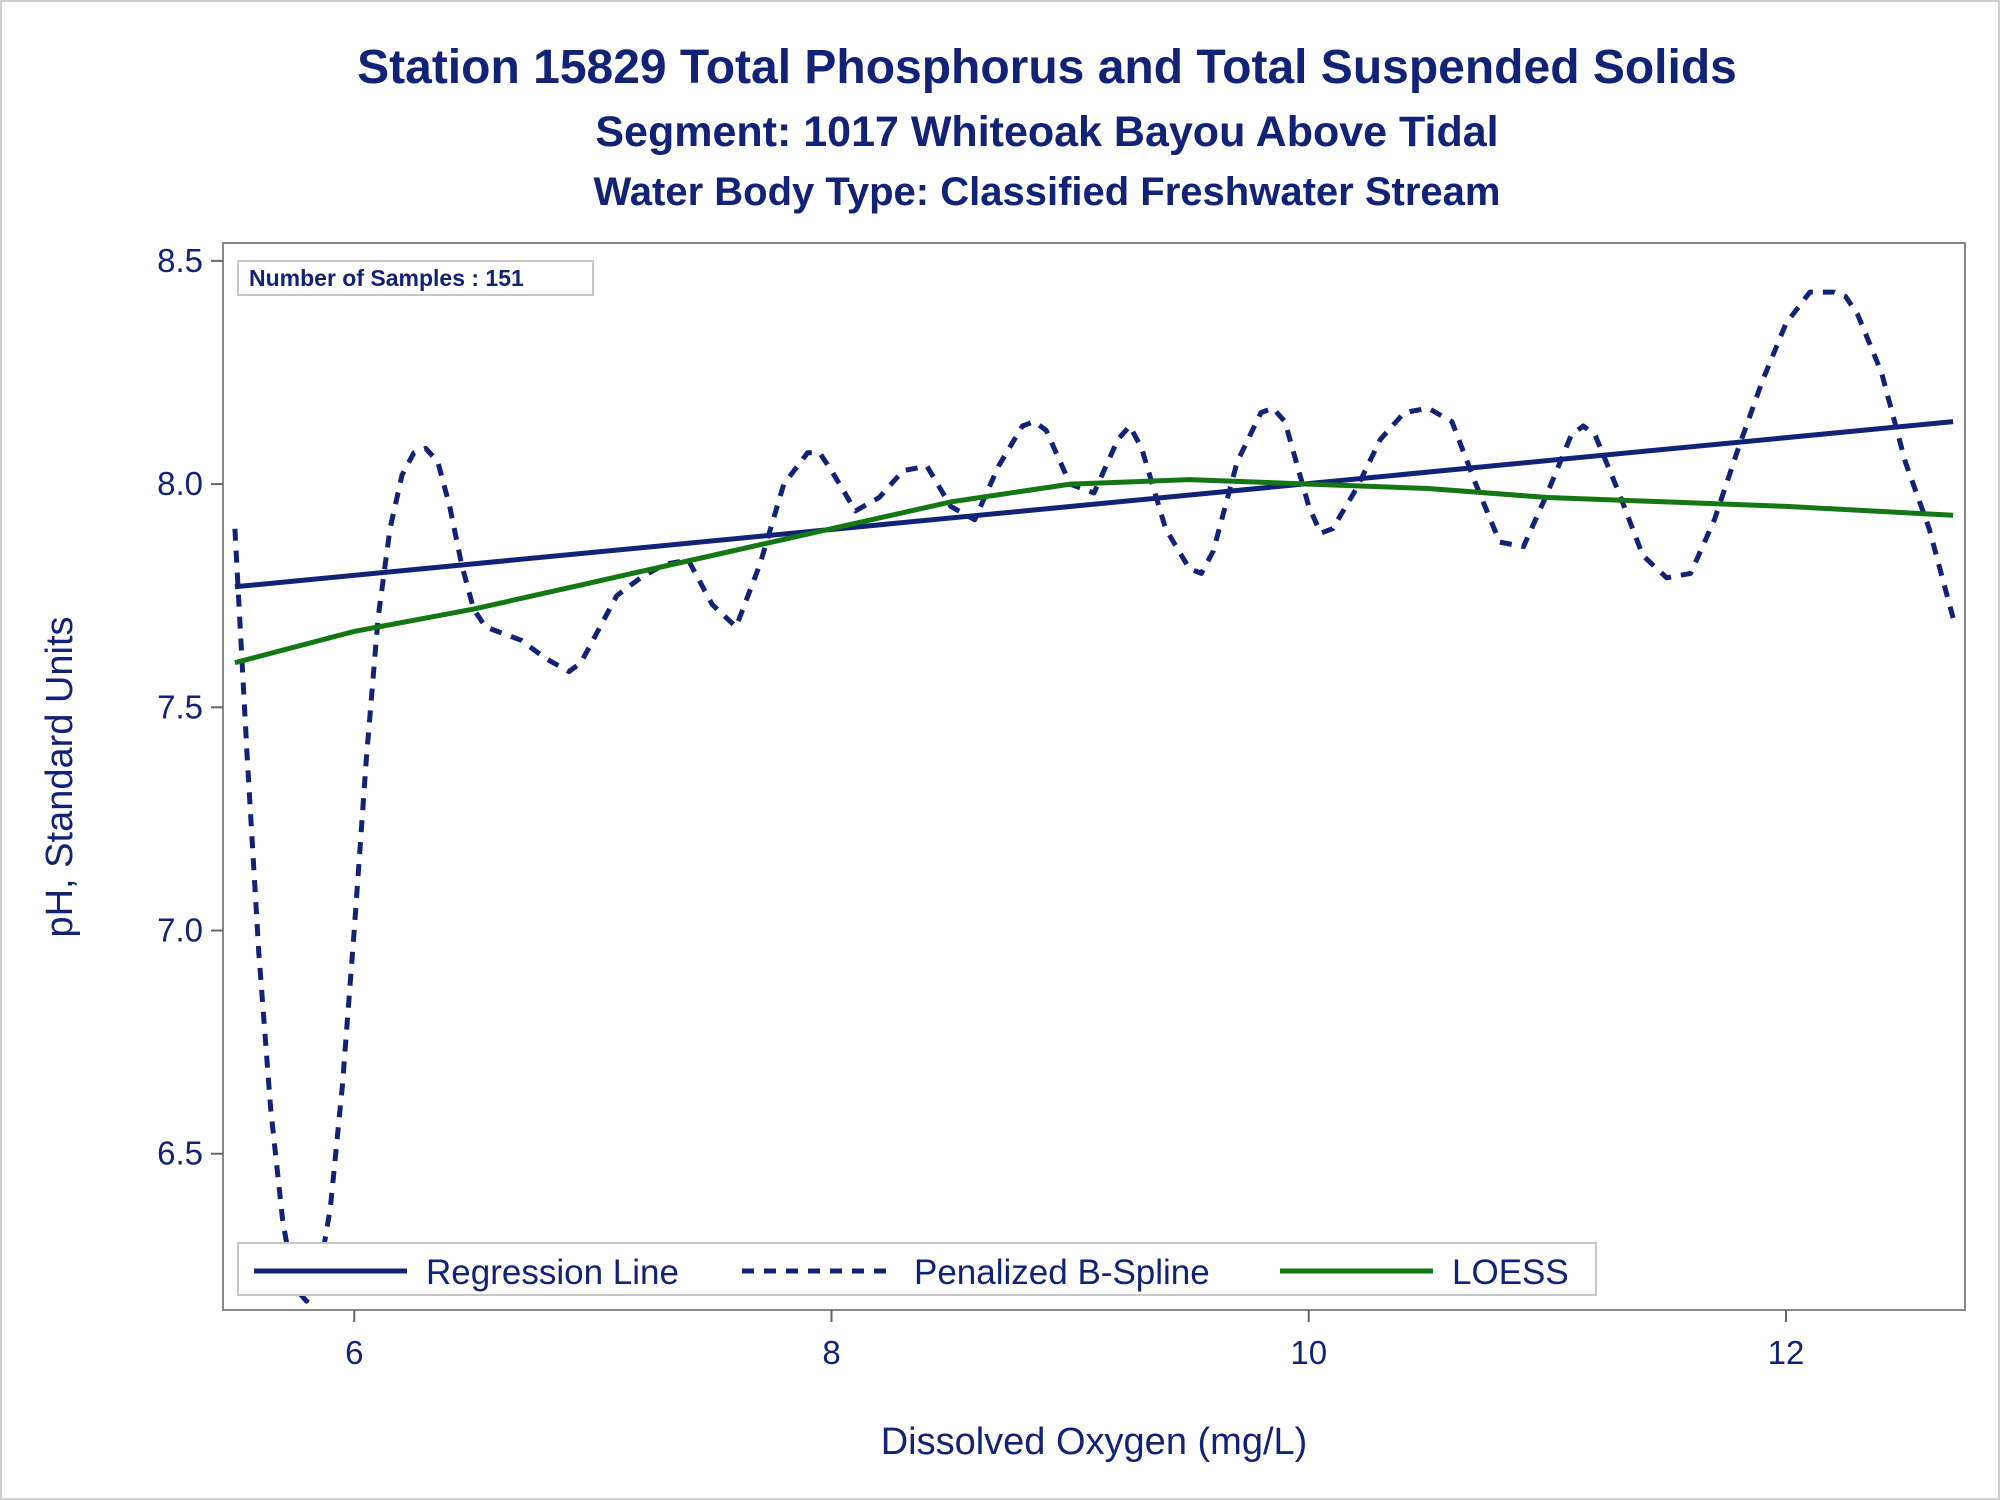 Image resolution: width=2000 pixels, height=1500 pixels. I want to click on inset-note: Number of Samples : 151, so click(386, 278).